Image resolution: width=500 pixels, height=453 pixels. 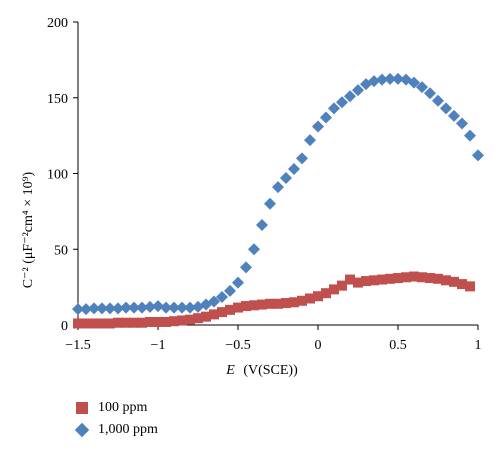 I want to click on x-axis-label: E (V(SCE)), so click(x=261, y=370).